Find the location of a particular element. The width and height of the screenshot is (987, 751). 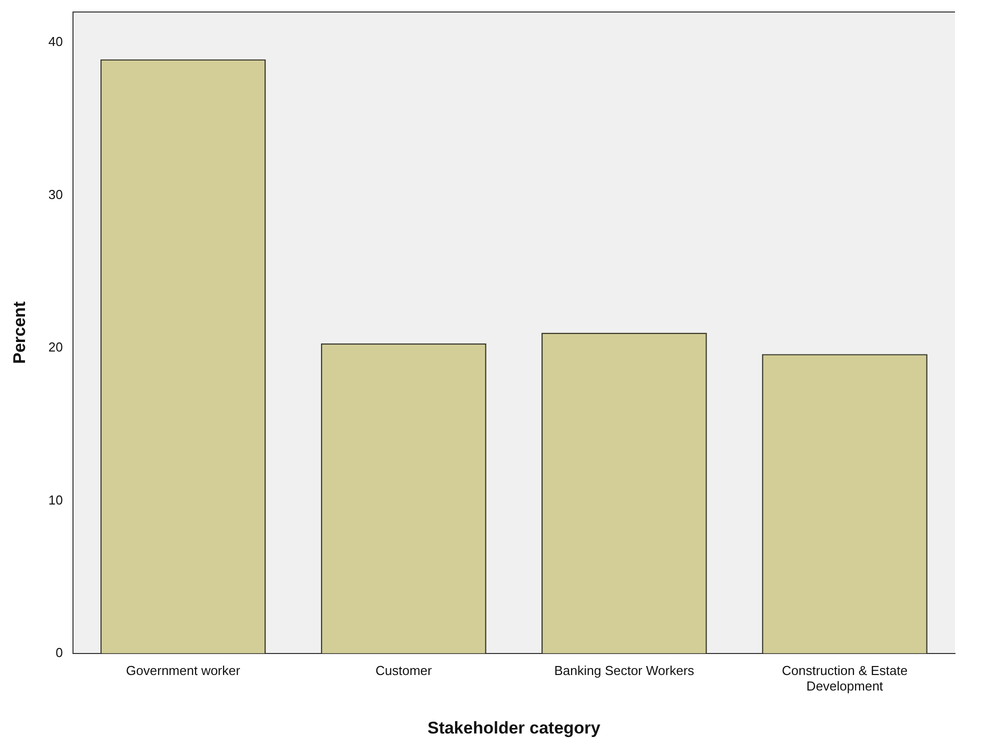

y-tick-label: 0 is located at coordinates (59, 652).